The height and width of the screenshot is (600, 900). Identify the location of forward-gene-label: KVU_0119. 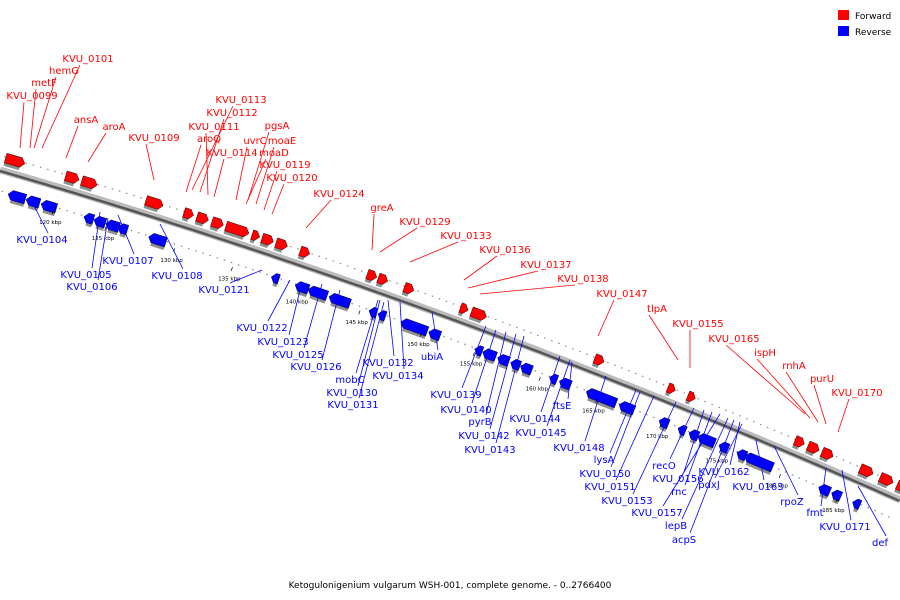
(284, 165).